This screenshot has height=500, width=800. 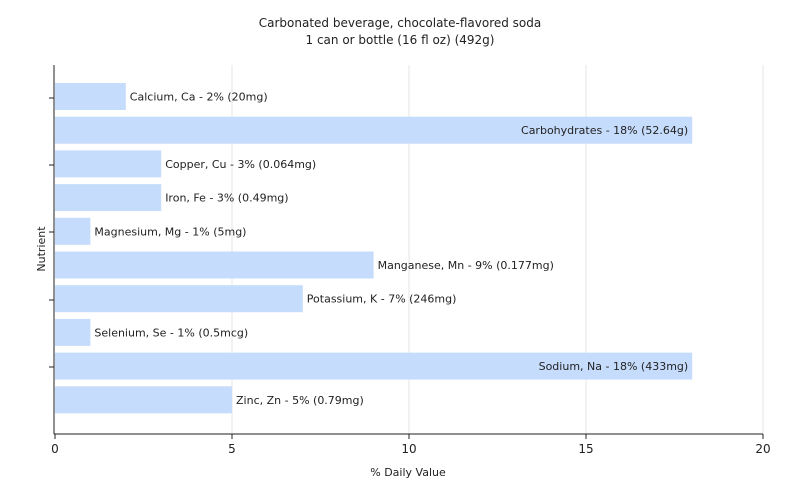 I want to click on bar-zinc-zn, so click(x=143, y=400).